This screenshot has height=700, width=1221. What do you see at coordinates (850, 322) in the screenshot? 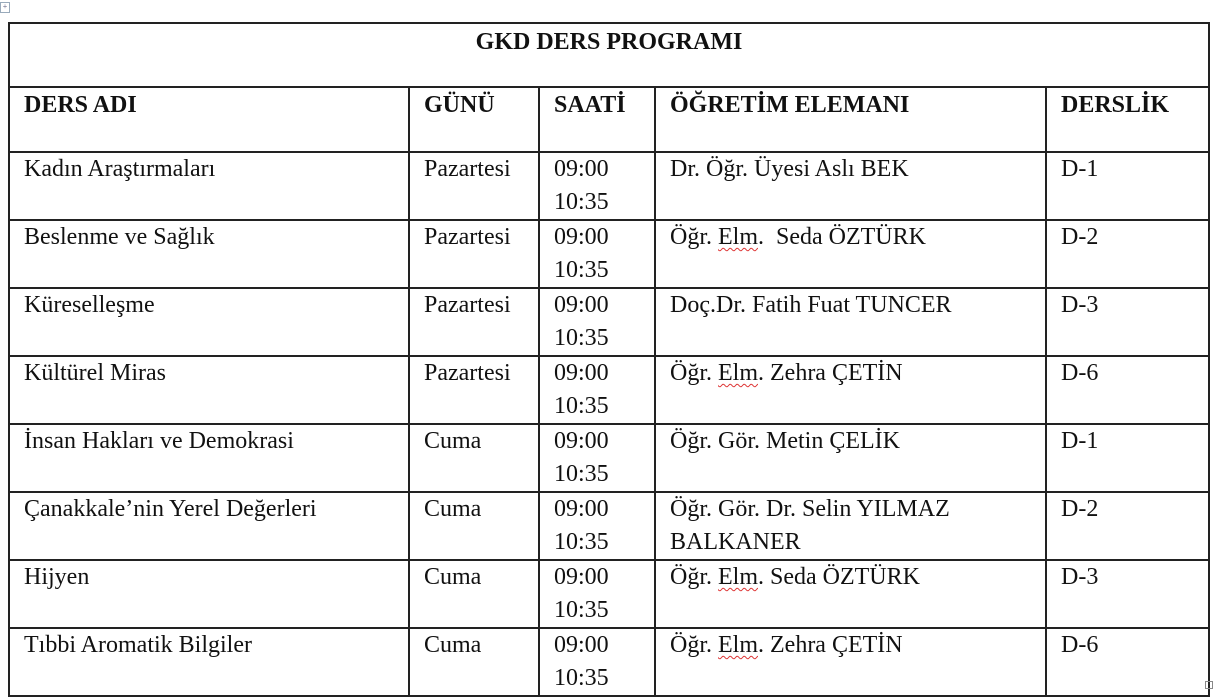
I see `instructor-cell: Doç.Dr. Fatih Fuat TUNCER` at bounding box center [850, 322].